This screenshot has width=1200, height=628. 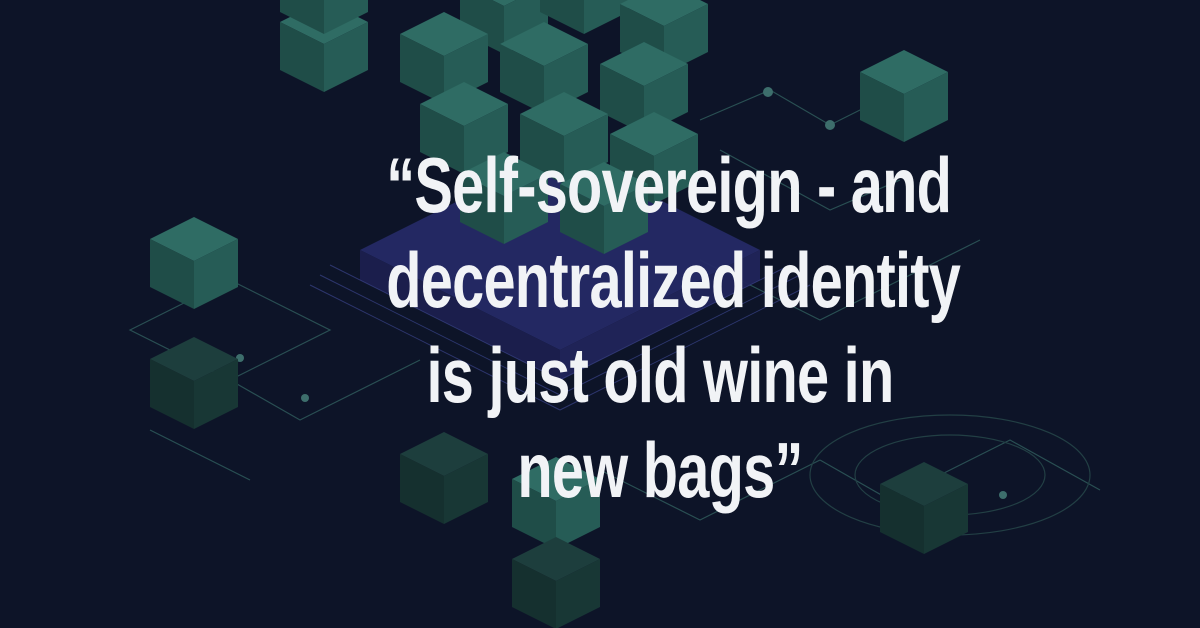 What do you see at coordinates (660, 470) in the screenshot?
I see `quote-line-4: new bags”` at bounding box center [660, 470].